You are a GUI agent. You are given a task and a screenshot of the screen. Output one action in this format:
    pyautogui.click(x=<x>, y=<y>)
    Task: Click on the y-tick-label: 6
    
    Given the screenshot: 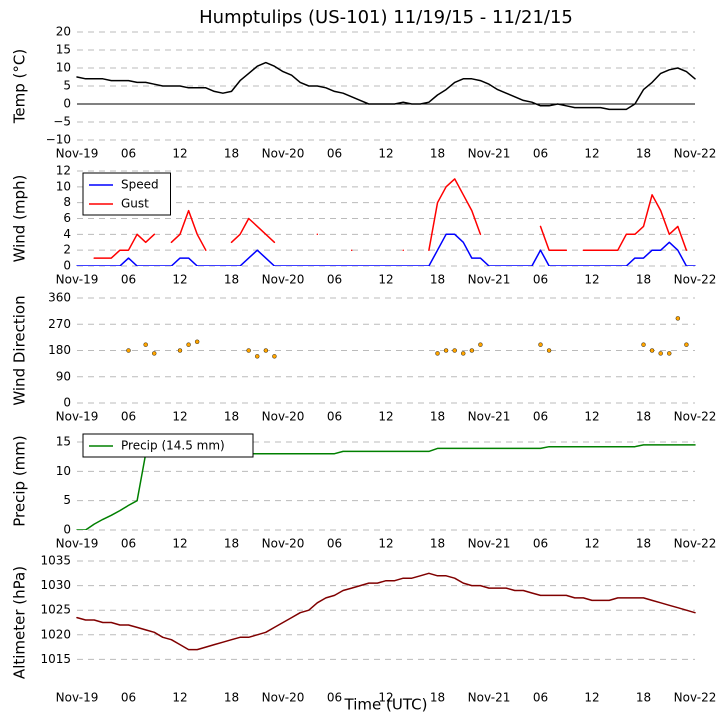 What is the action you would take?
    pyautogui.click(x=67, y=218)
    